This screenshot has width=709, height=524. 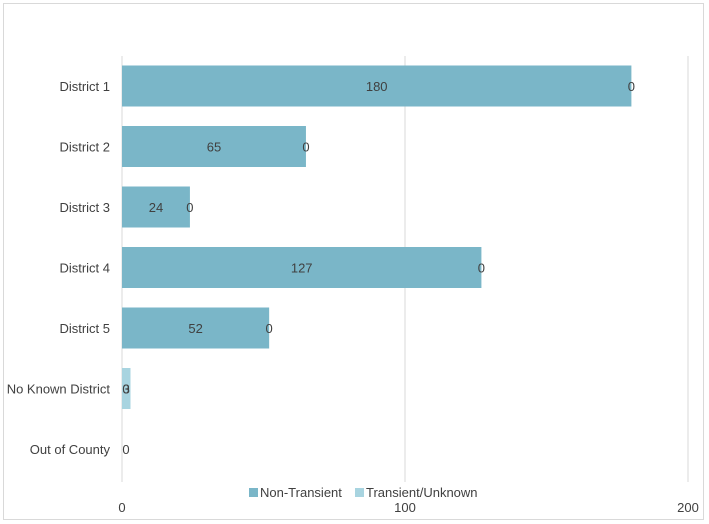 I want to click on category-label: District 4, so click(x=84, y=268).